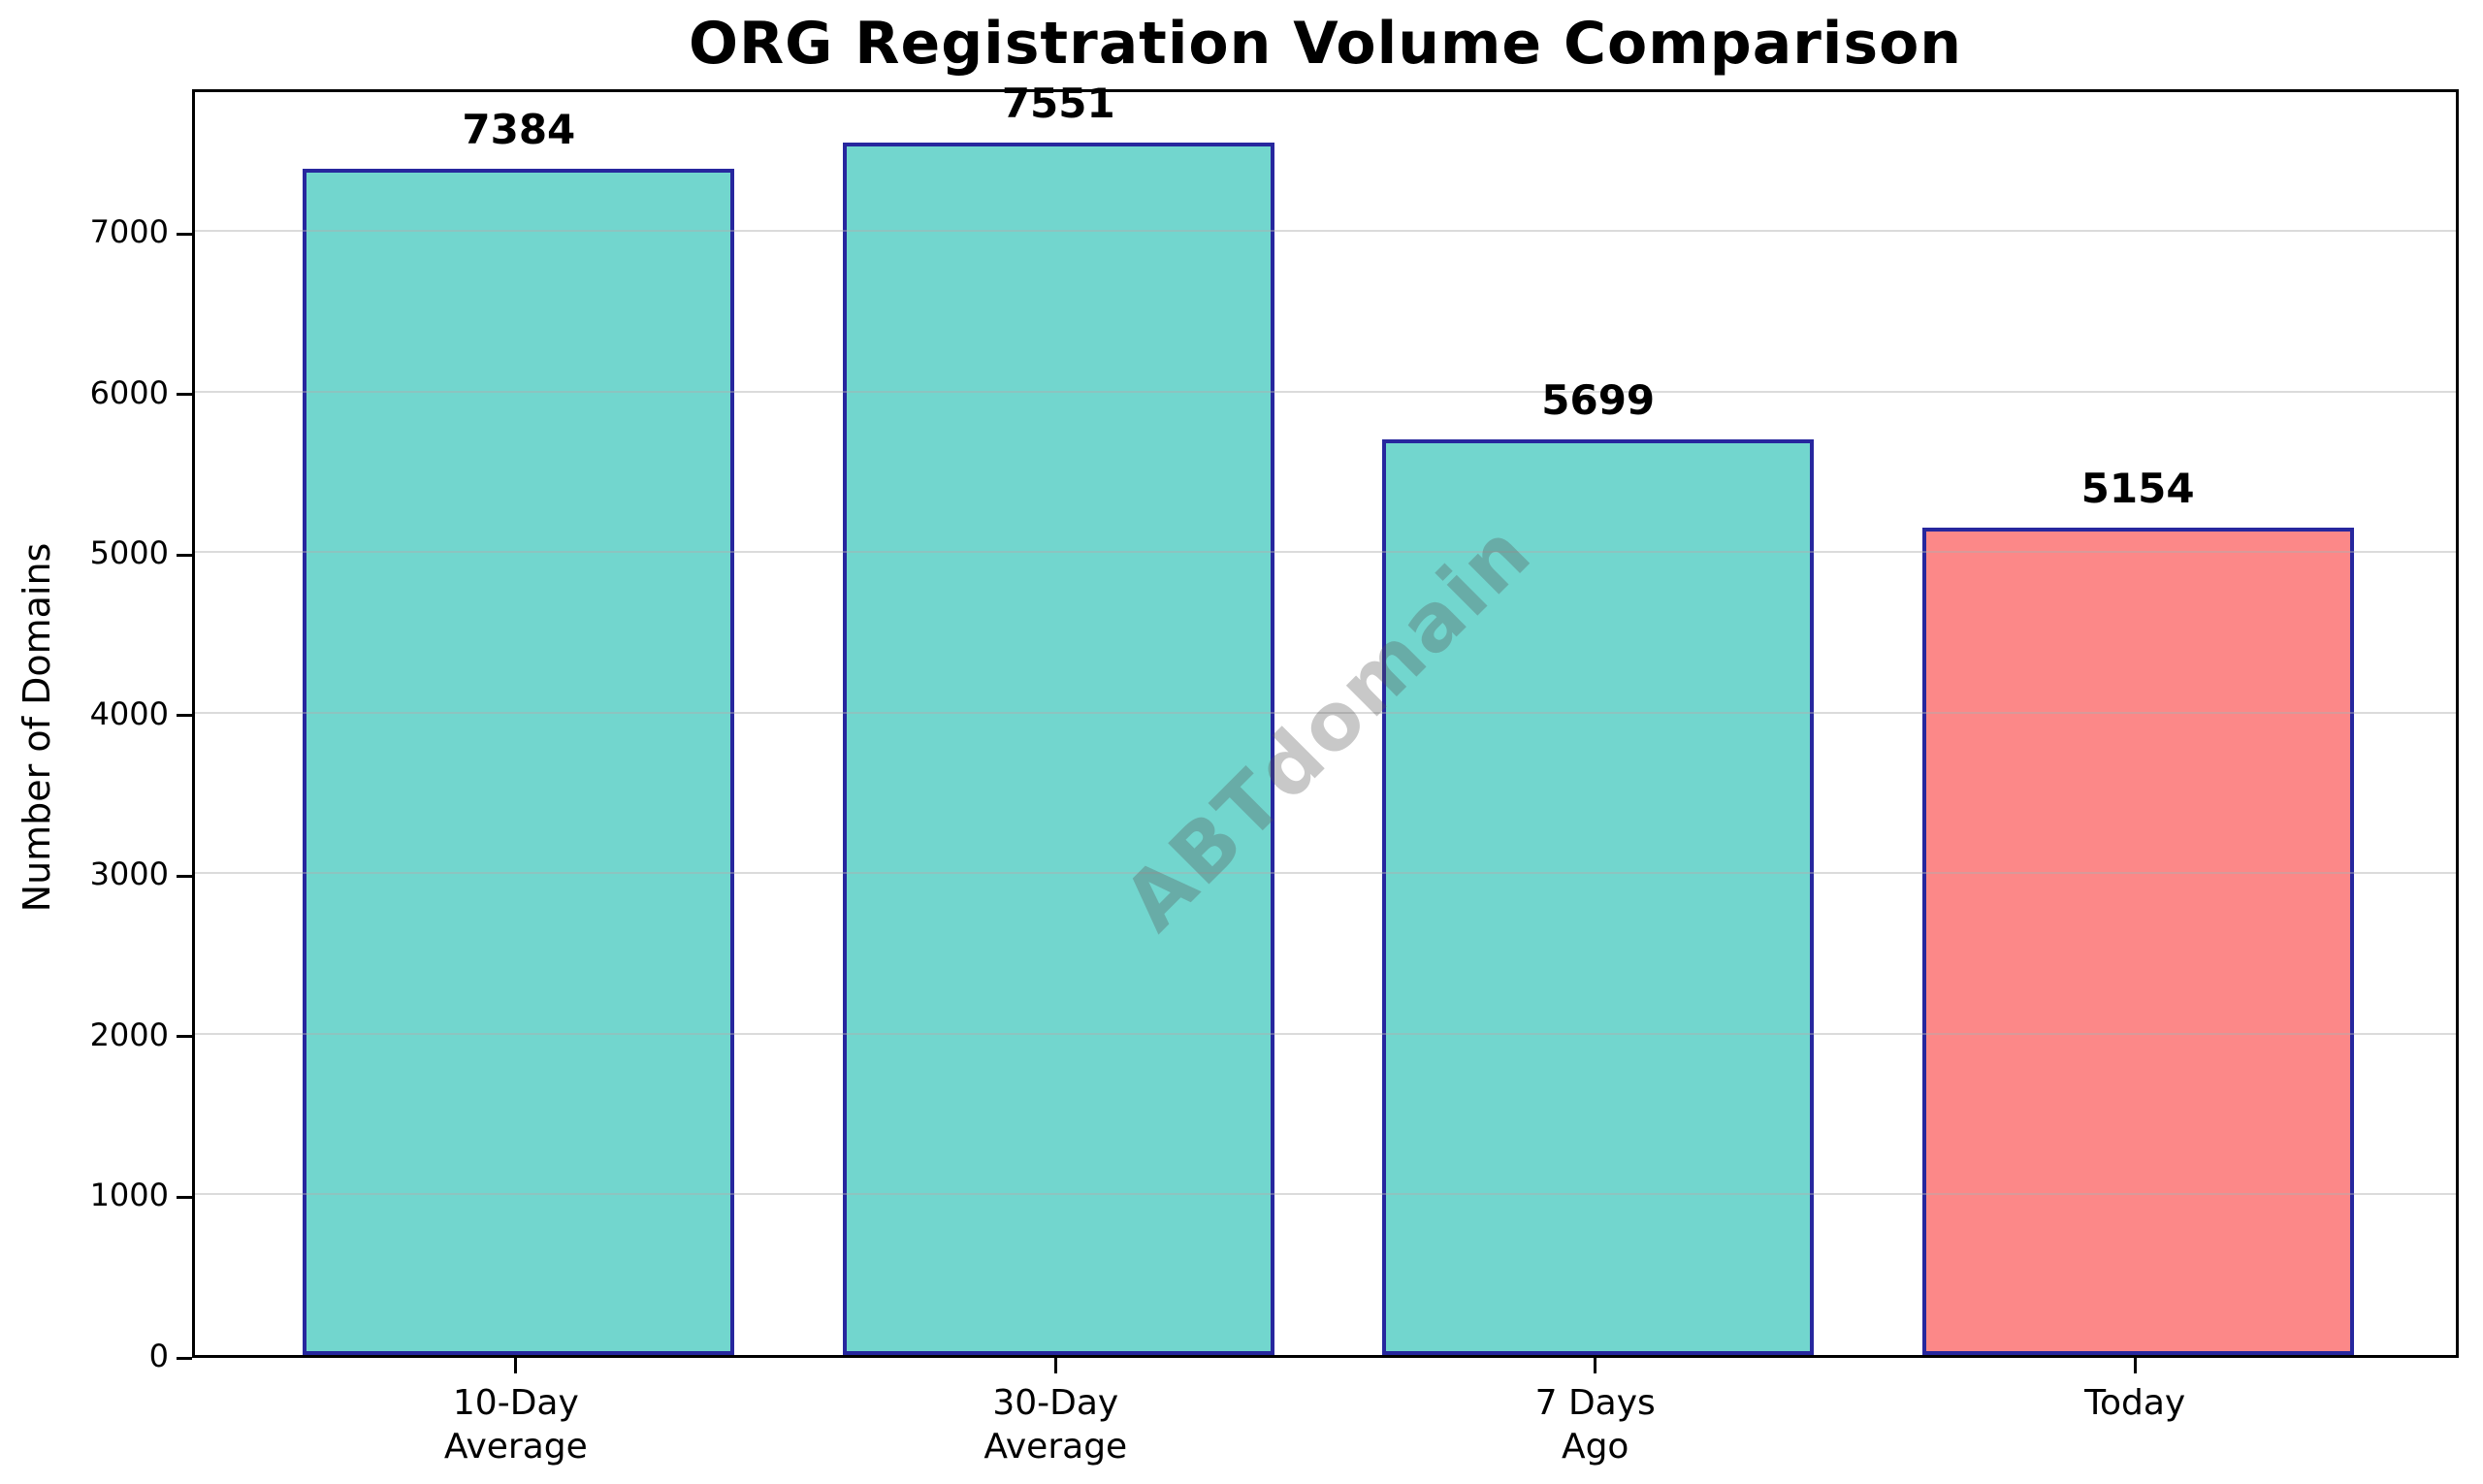 The image size is (2483, 1484). Describe the element at coordinates (1599, 401) in the screenshot. I see `bar-value-label: 5699` at that location.